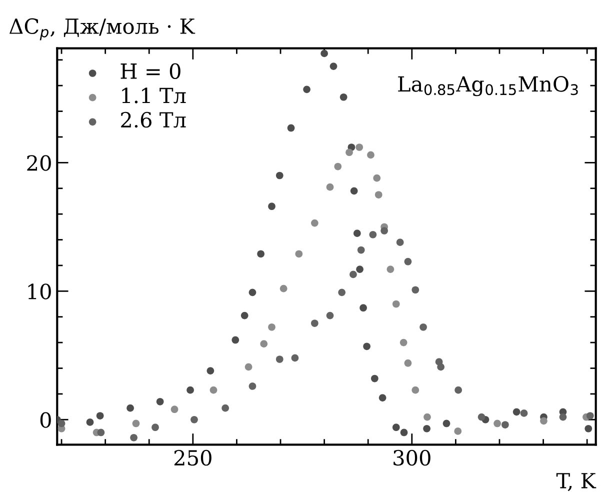 The width and height of the screenshot is (608, 493). What do you see at coordinates (39, 292) in the screenshot?
I see `y-tick-label: 10` at bounding box center [39, 292].